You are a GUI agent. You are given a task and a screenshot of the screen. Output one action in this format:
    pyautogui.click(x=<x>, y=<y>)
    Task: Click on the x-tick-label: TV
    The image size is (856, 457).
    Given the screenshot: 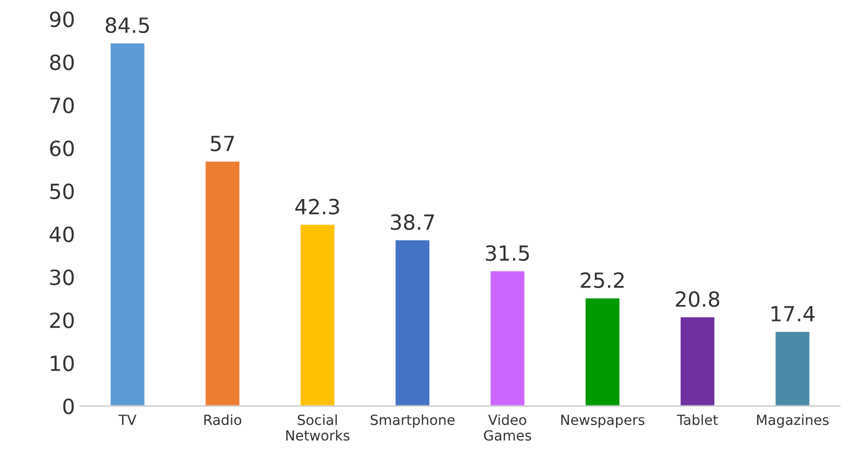 What is the action you would take?
    pyautogui.click(x=127, y=419)
    